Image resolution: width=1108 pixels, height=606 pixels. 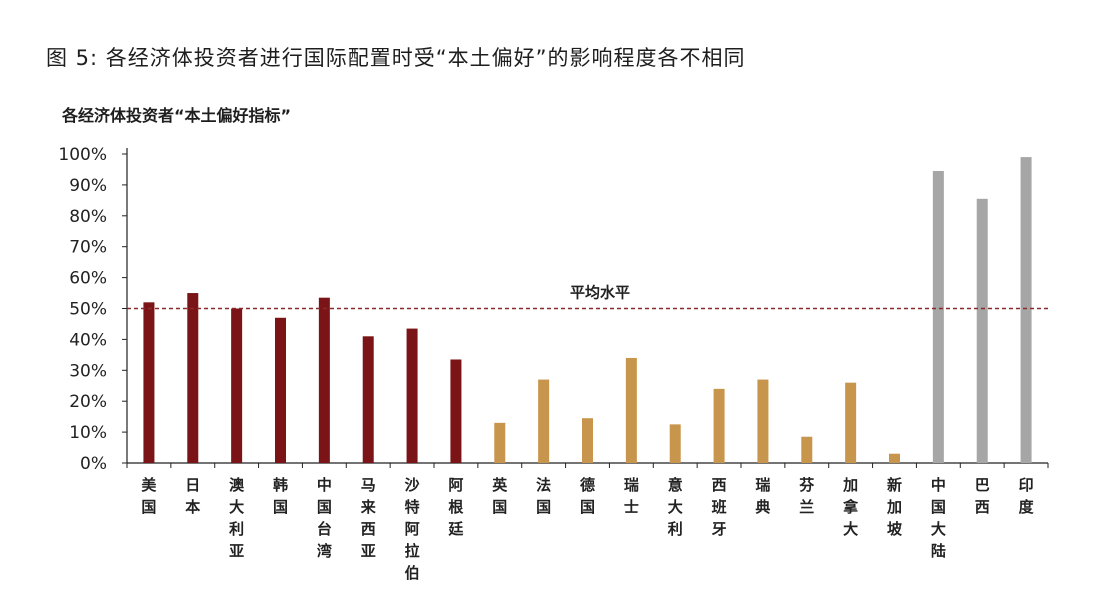 What do you see at coordinates (894, 458) in the screenshot?
I see `bar-新加坡` at bounding box center [894, 458].